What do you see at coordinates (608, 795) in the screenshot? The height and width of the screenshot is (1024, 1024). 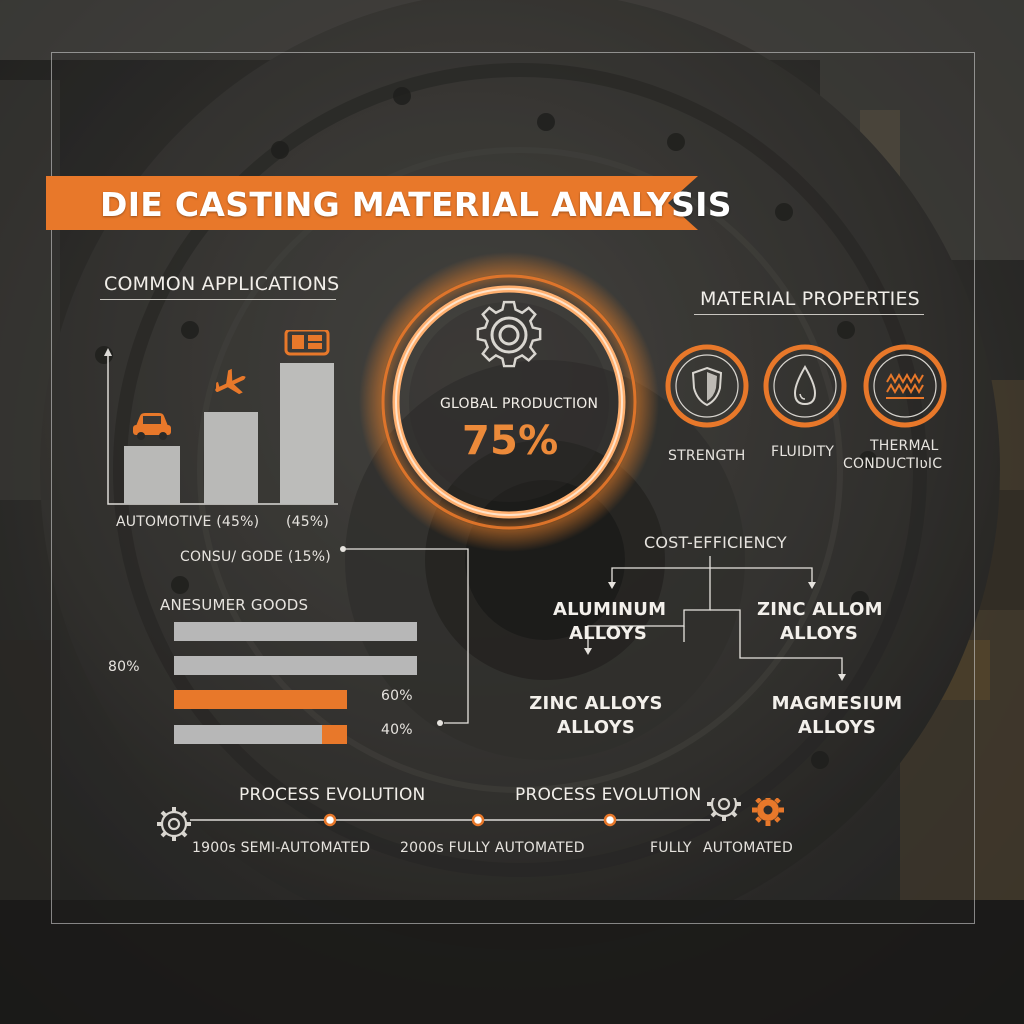 I see `timeline-header-right: PROCESS EVOLUTION` at bounding box center [608, 795].